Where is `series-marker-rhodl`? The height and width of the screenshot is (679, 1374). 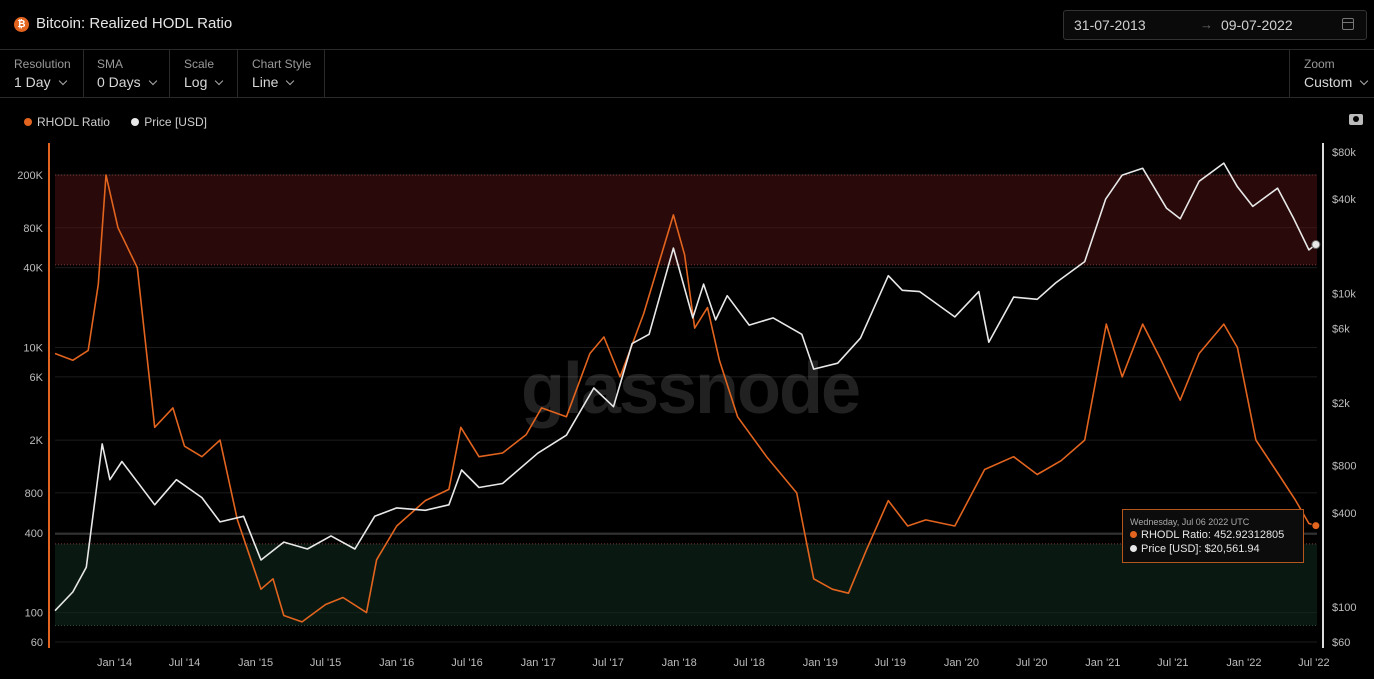
series-marker-rhodl is located at coordinates (1316, 526).